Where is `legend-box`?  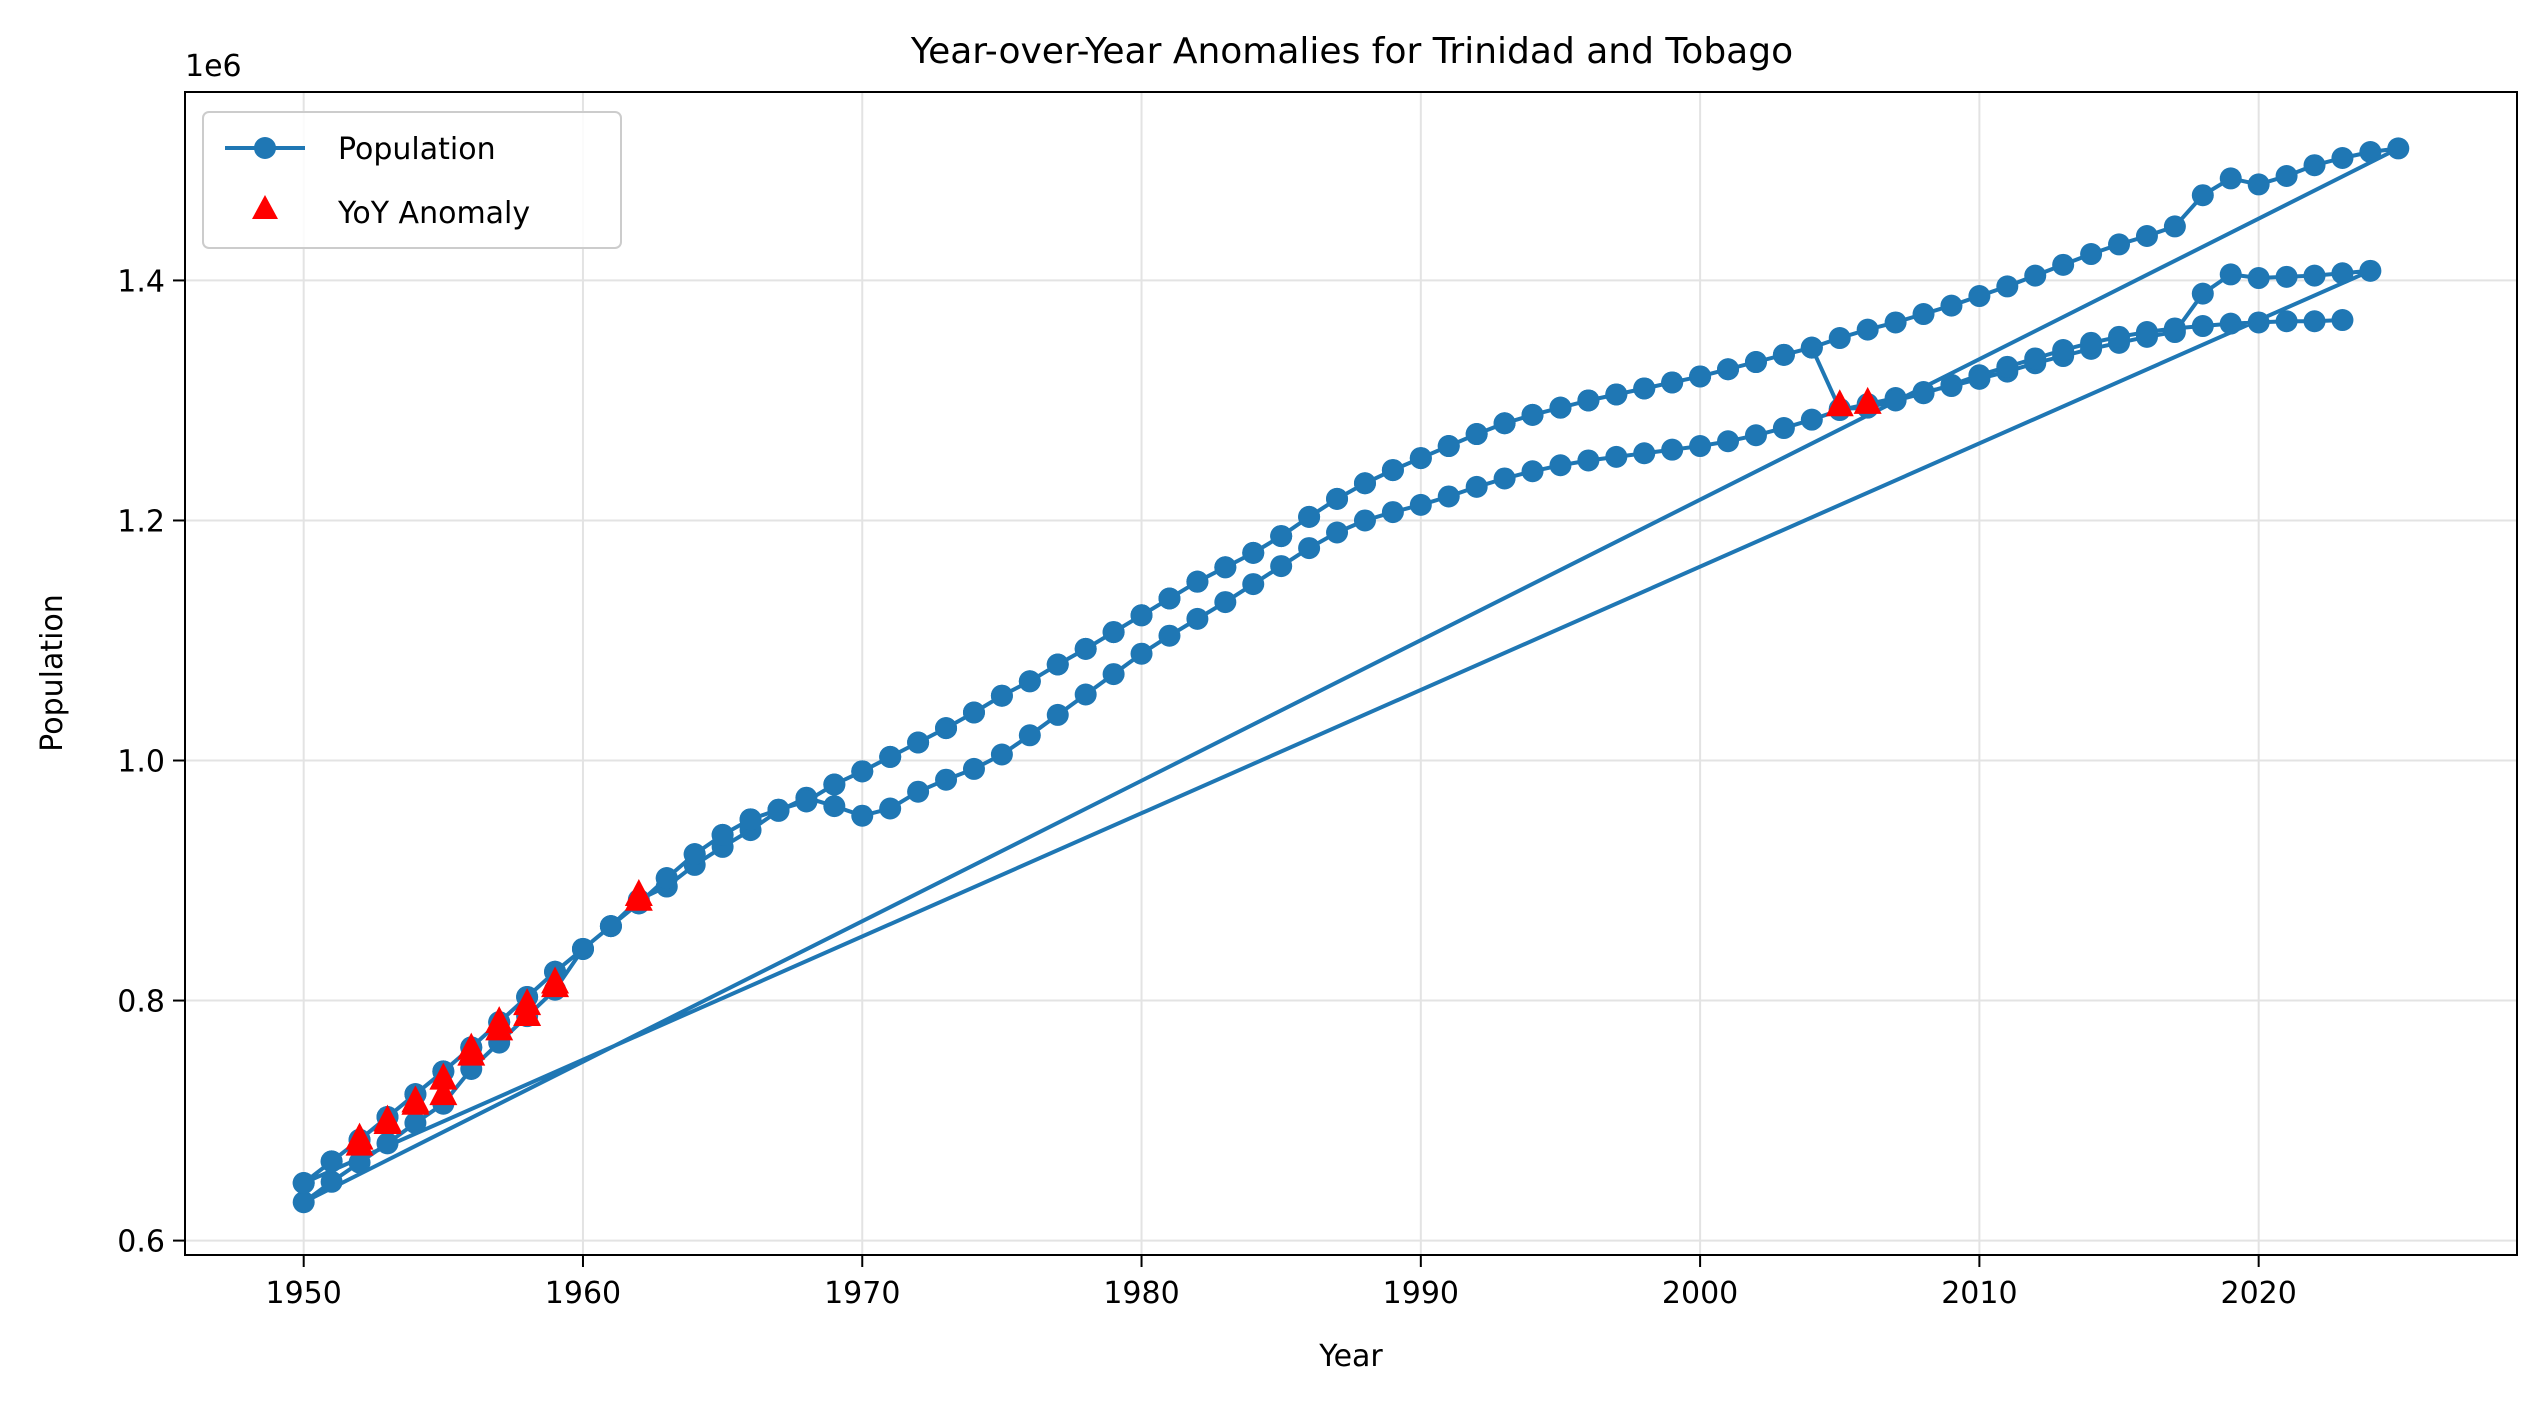
legend-box is located at coordinates (412, 180).